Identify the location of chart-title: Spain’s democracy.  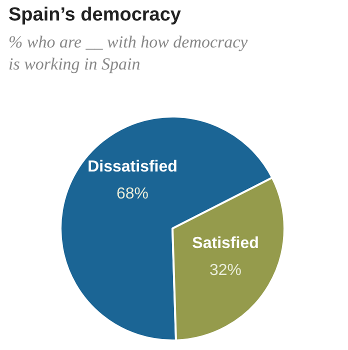
(95, 15).